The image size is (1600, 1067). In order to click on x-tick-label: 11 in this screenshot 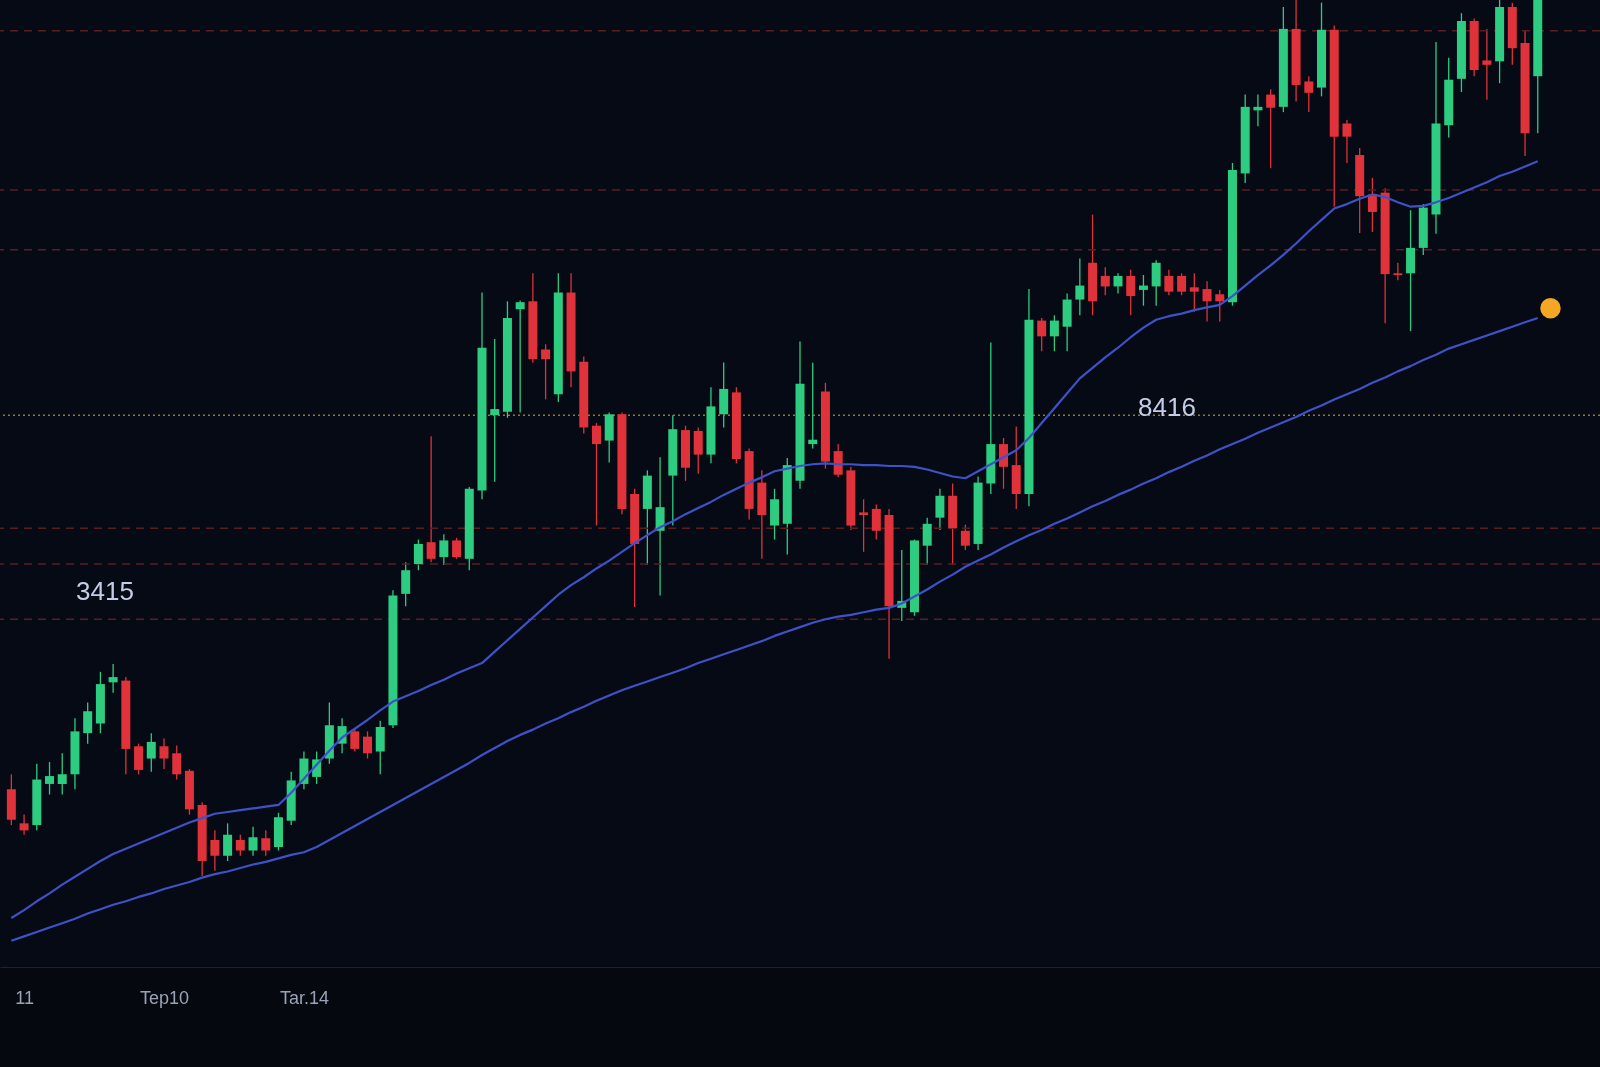, I will do `click(24, 997)`.